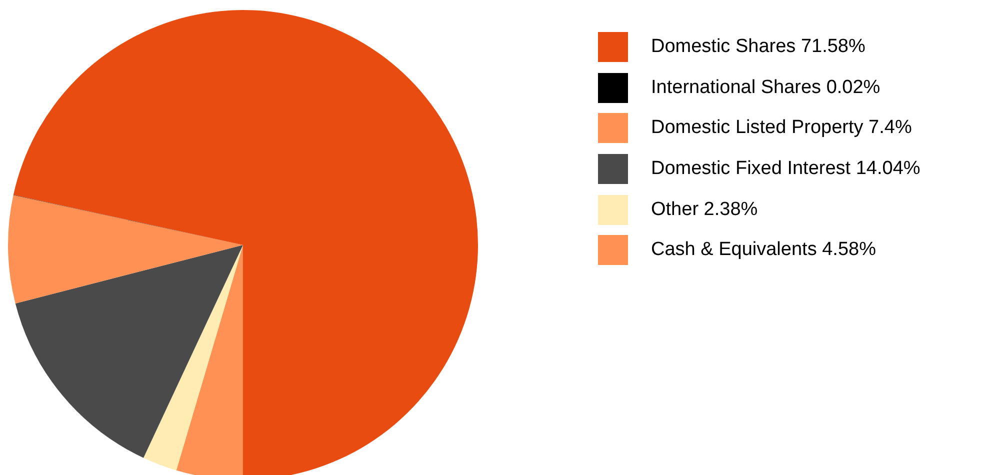 The width and height of the screenshot is (998, 475). What do you see at coordinates (758, 47) in the screenshot?
I see `legend-label: Domestic Shares 71.58%` at bounding box center [758, 47].